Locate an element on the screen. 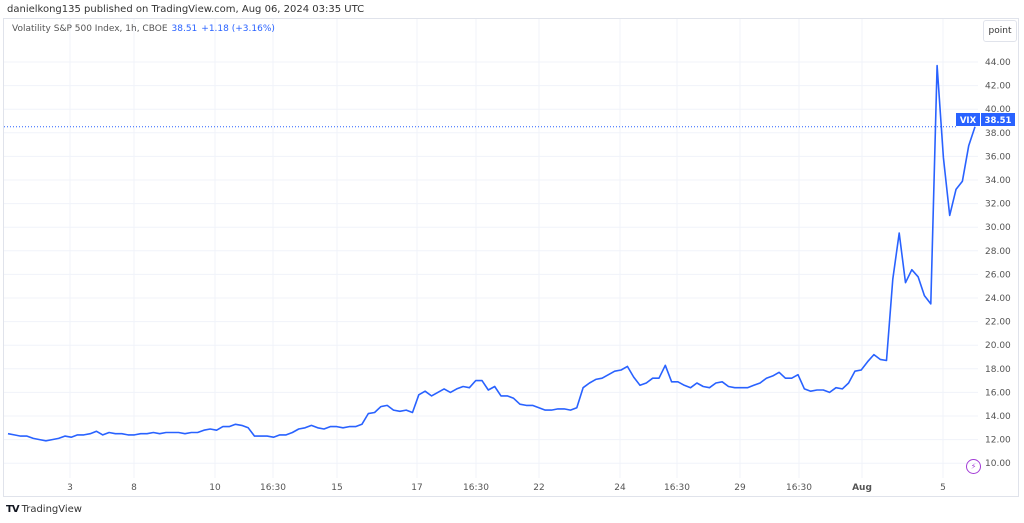 The height and width of the screenshot is (523, 1024). footer: TV TradingView is located at coordinates (44, 509).